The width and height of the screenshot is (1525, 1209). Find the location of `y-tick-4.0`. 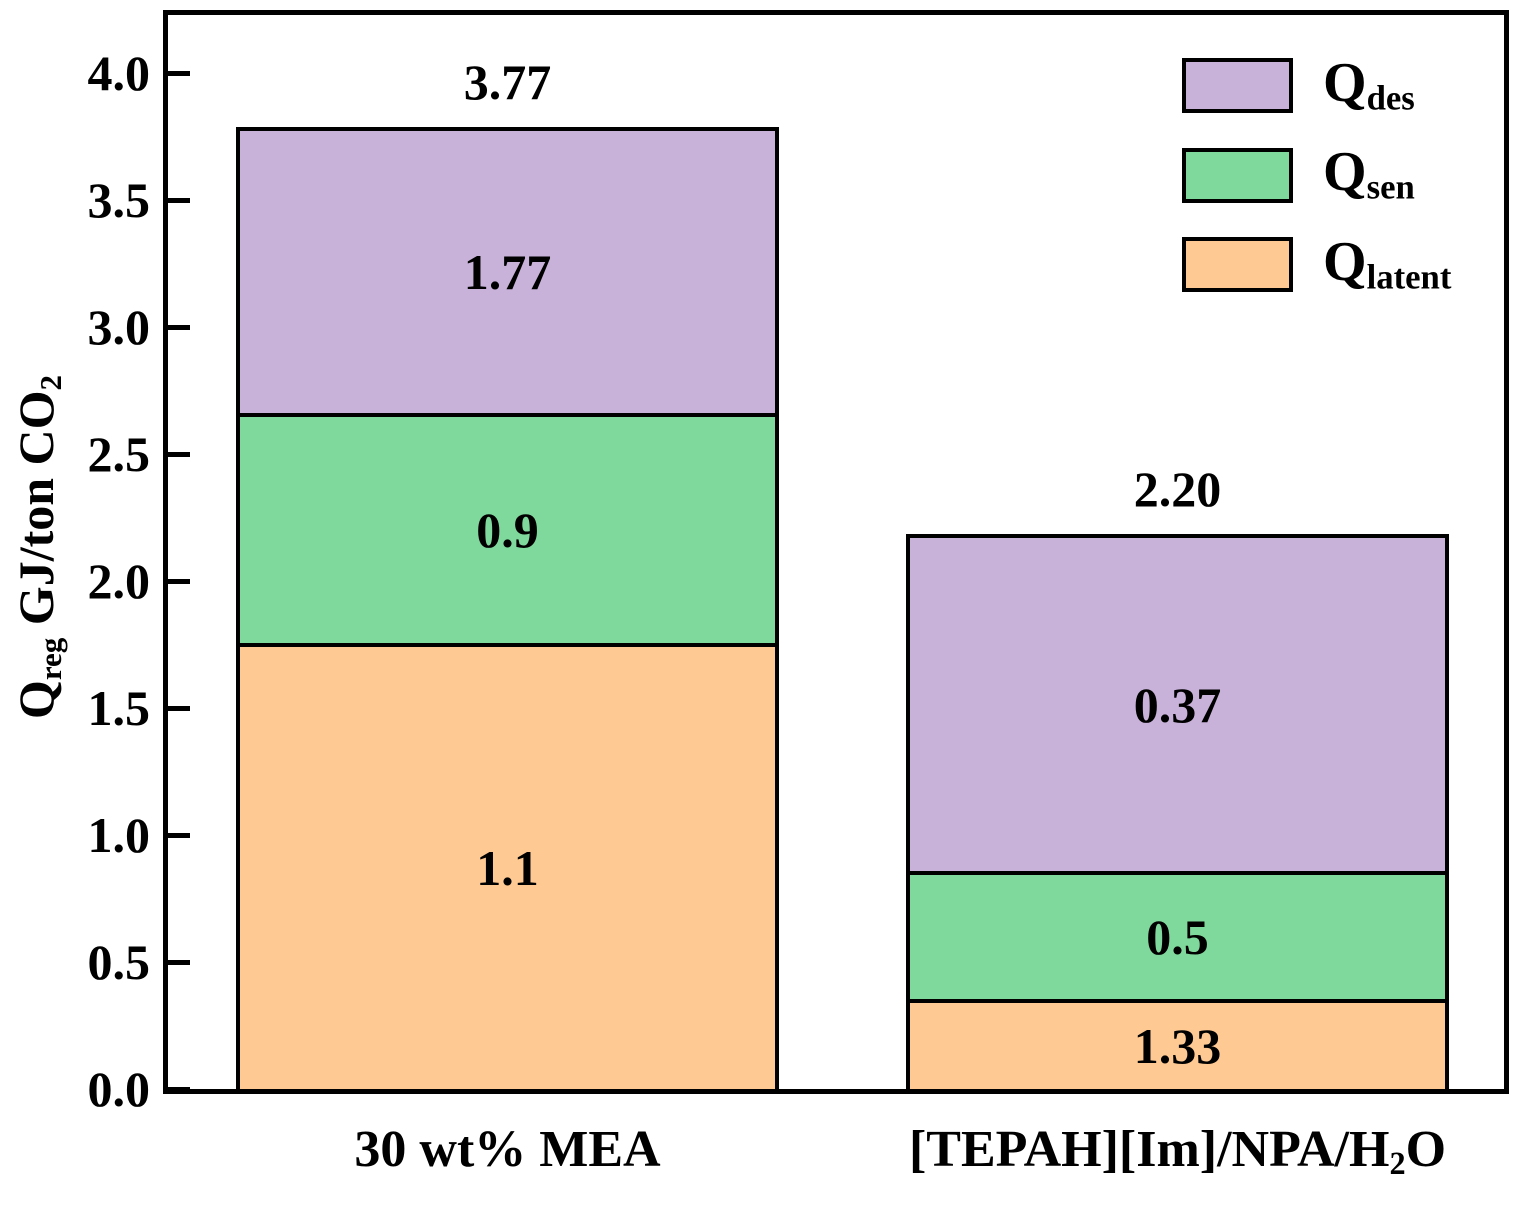

y-tick-4.0 is located at coordinates (179, 73).